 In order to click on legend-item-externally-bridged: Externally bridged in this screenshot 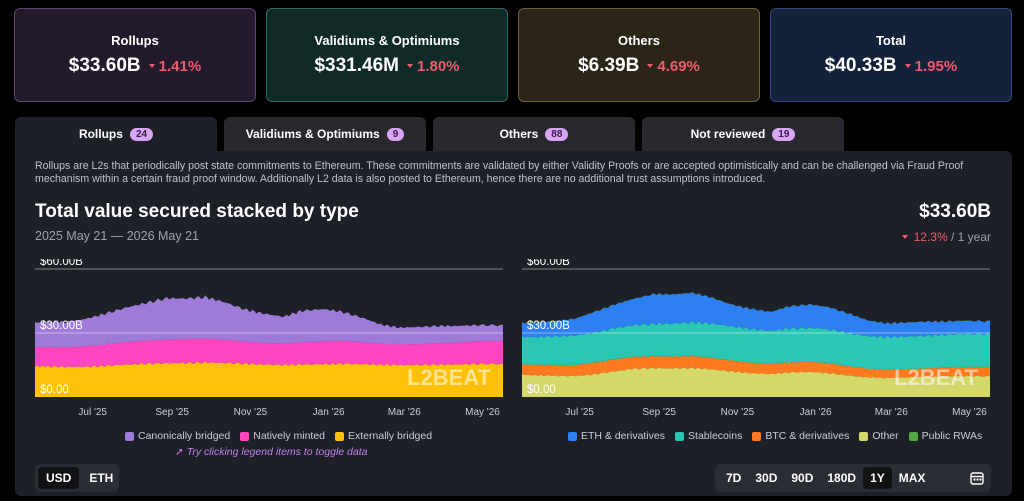, I will do `click(383, 436)`.